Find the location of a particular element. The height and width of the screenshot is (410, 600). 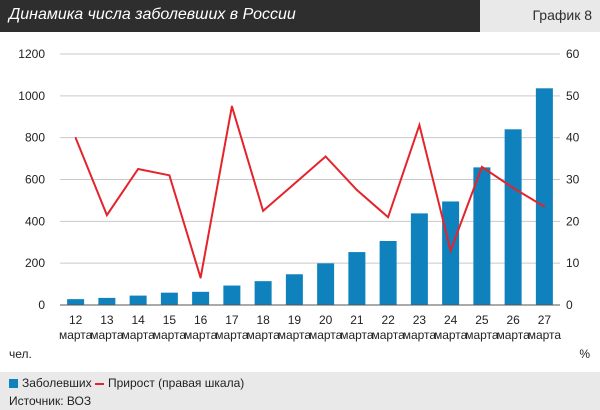

y-right-tick-label: 20 is located at coordinates (573, 221).